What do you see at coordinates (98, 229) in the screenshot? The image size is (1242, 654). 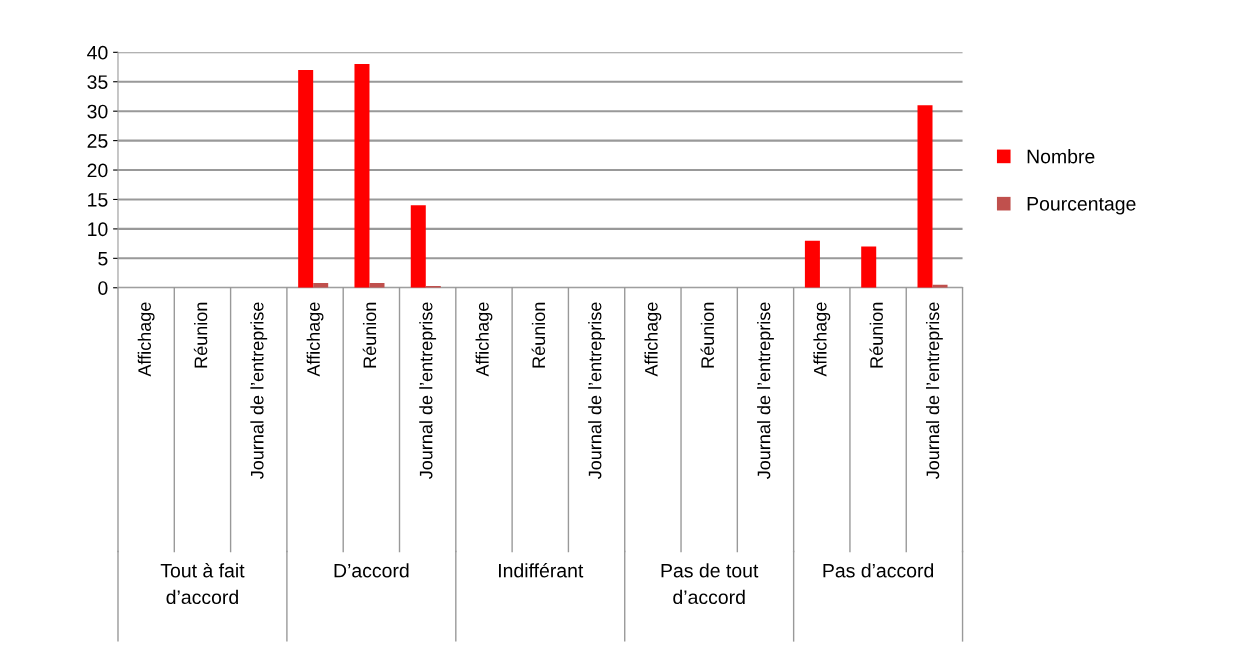 I see `y-tick-label: 10` at bounding box center [98, 229].